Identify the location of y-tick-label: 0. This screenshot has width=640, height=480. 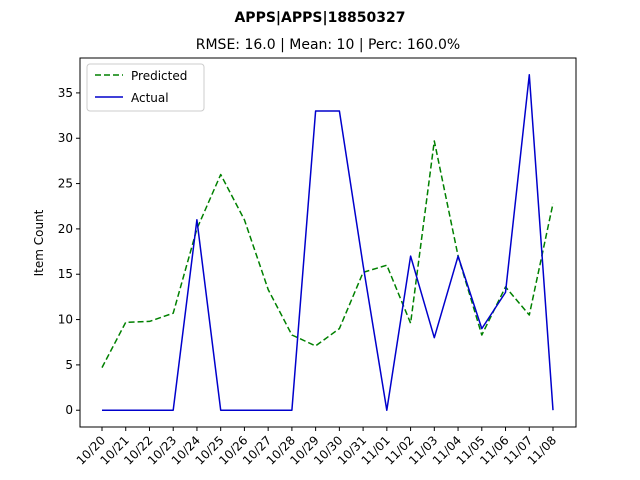
(69, 410).